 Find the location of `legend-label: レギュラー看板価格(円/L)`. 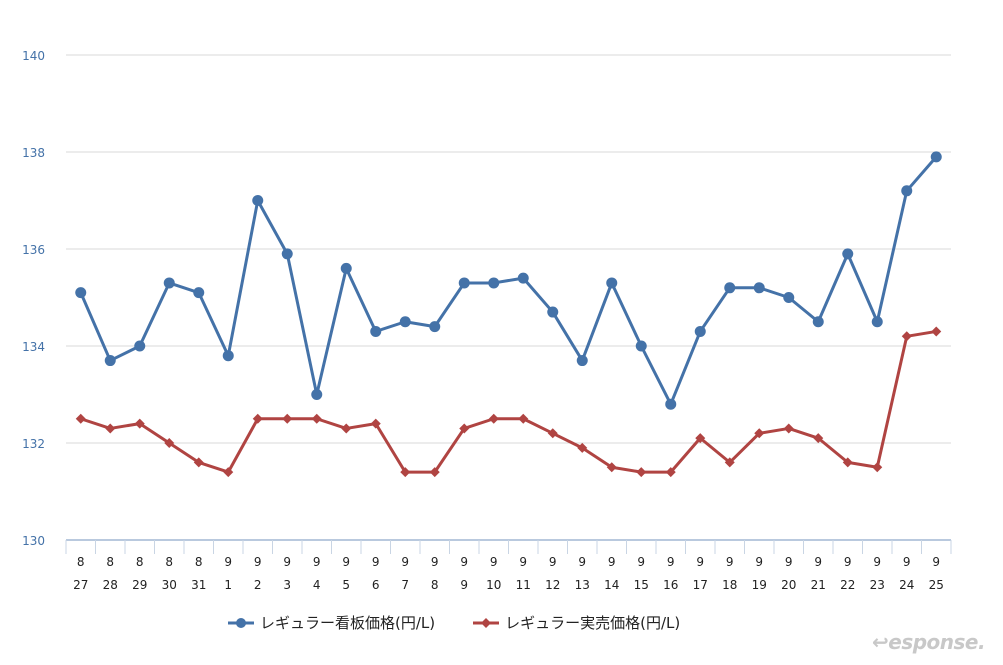

legend-label: レギュラー看板価格(円/L) is located at coordinates (348, 623).